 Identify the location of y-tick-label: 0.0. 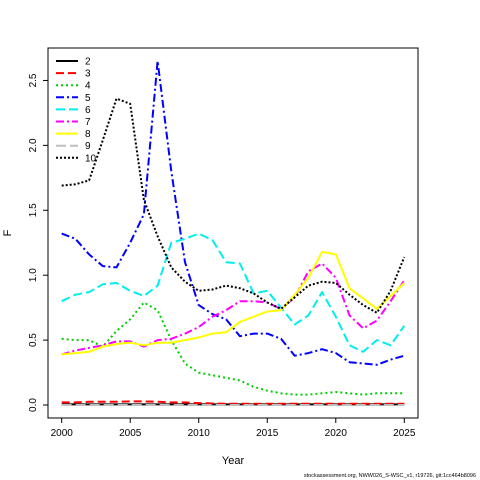
(33, 405).